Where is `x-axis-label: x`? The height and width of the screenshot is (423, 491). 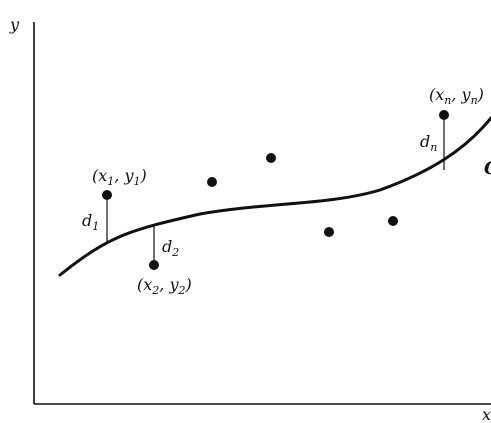
x-axis-label: x is located at coordinates (486, 414).